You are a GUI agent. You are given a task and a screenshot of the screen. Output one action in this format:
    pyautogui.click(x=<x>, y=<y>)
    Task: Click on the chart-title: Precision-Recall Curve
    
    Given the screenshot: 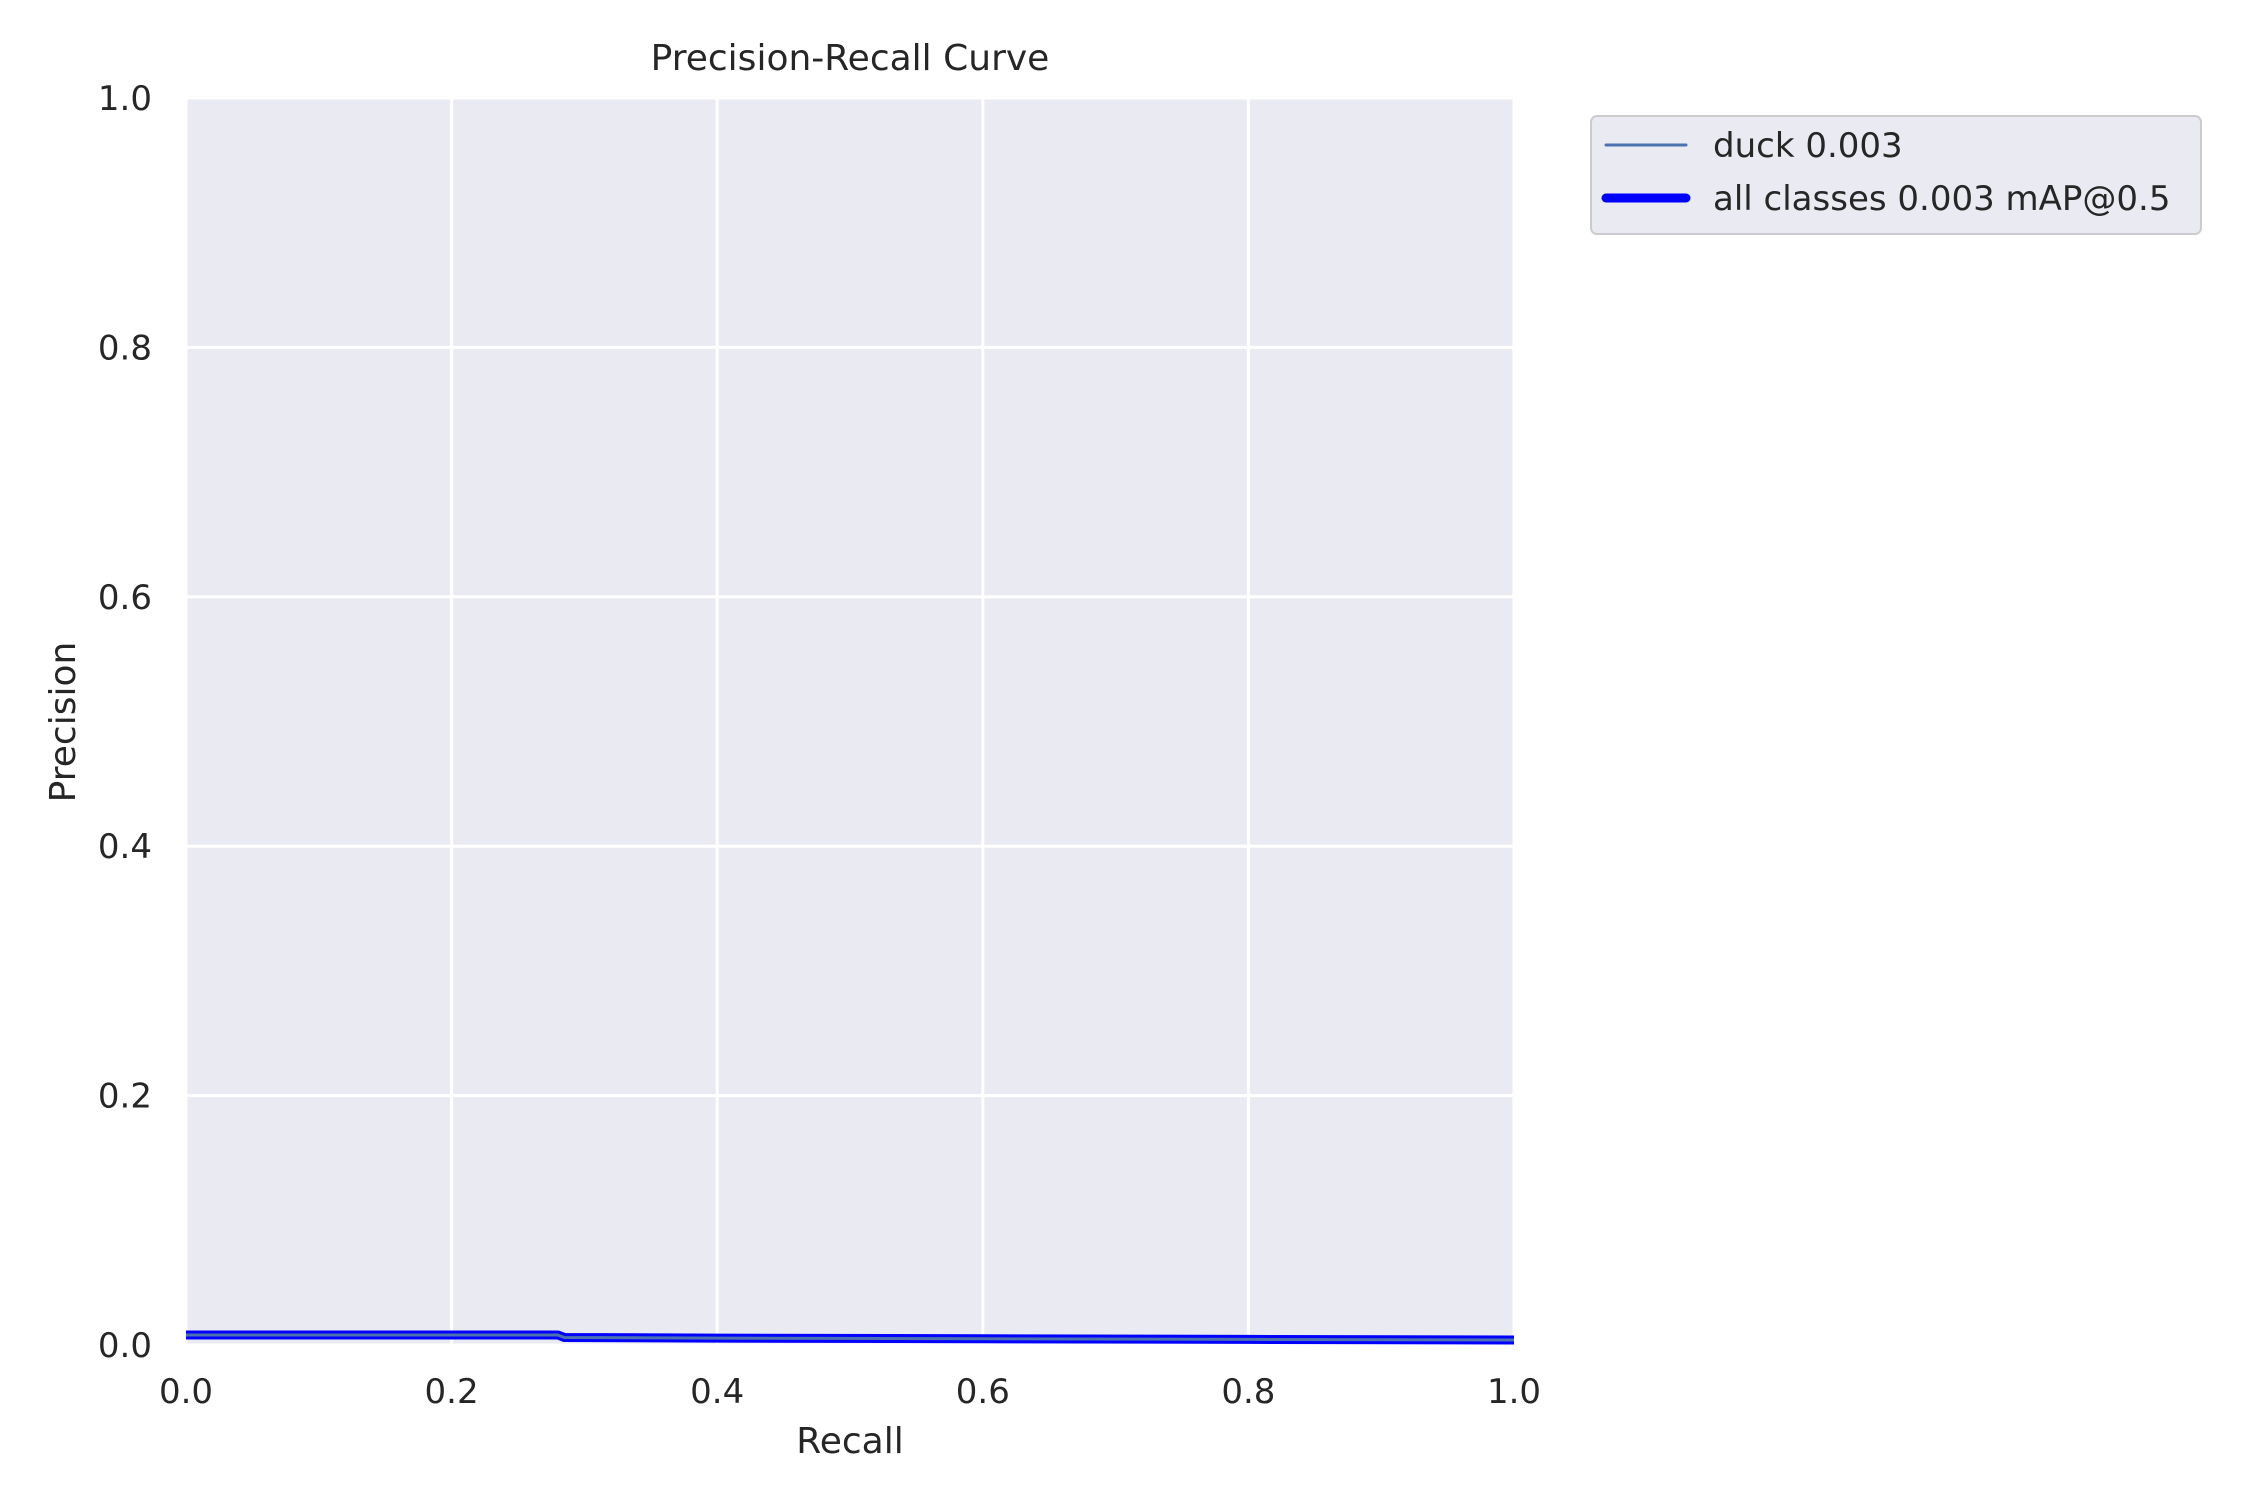 What is the action you would take?
    pyautogui.click(x=850, y=58)
    